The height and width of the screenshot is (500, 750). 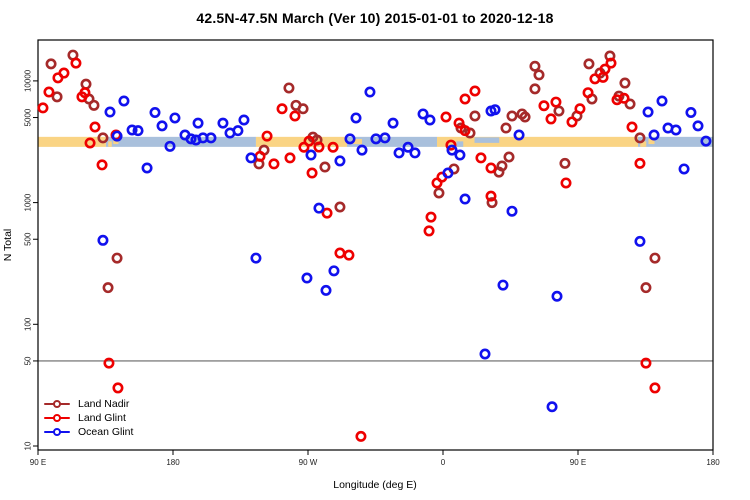 What do you see at coordinates (88, 404) in the screenshot?
I see `legend-item-land-nadir: Land Nadir` at bounding box center [88, 404].